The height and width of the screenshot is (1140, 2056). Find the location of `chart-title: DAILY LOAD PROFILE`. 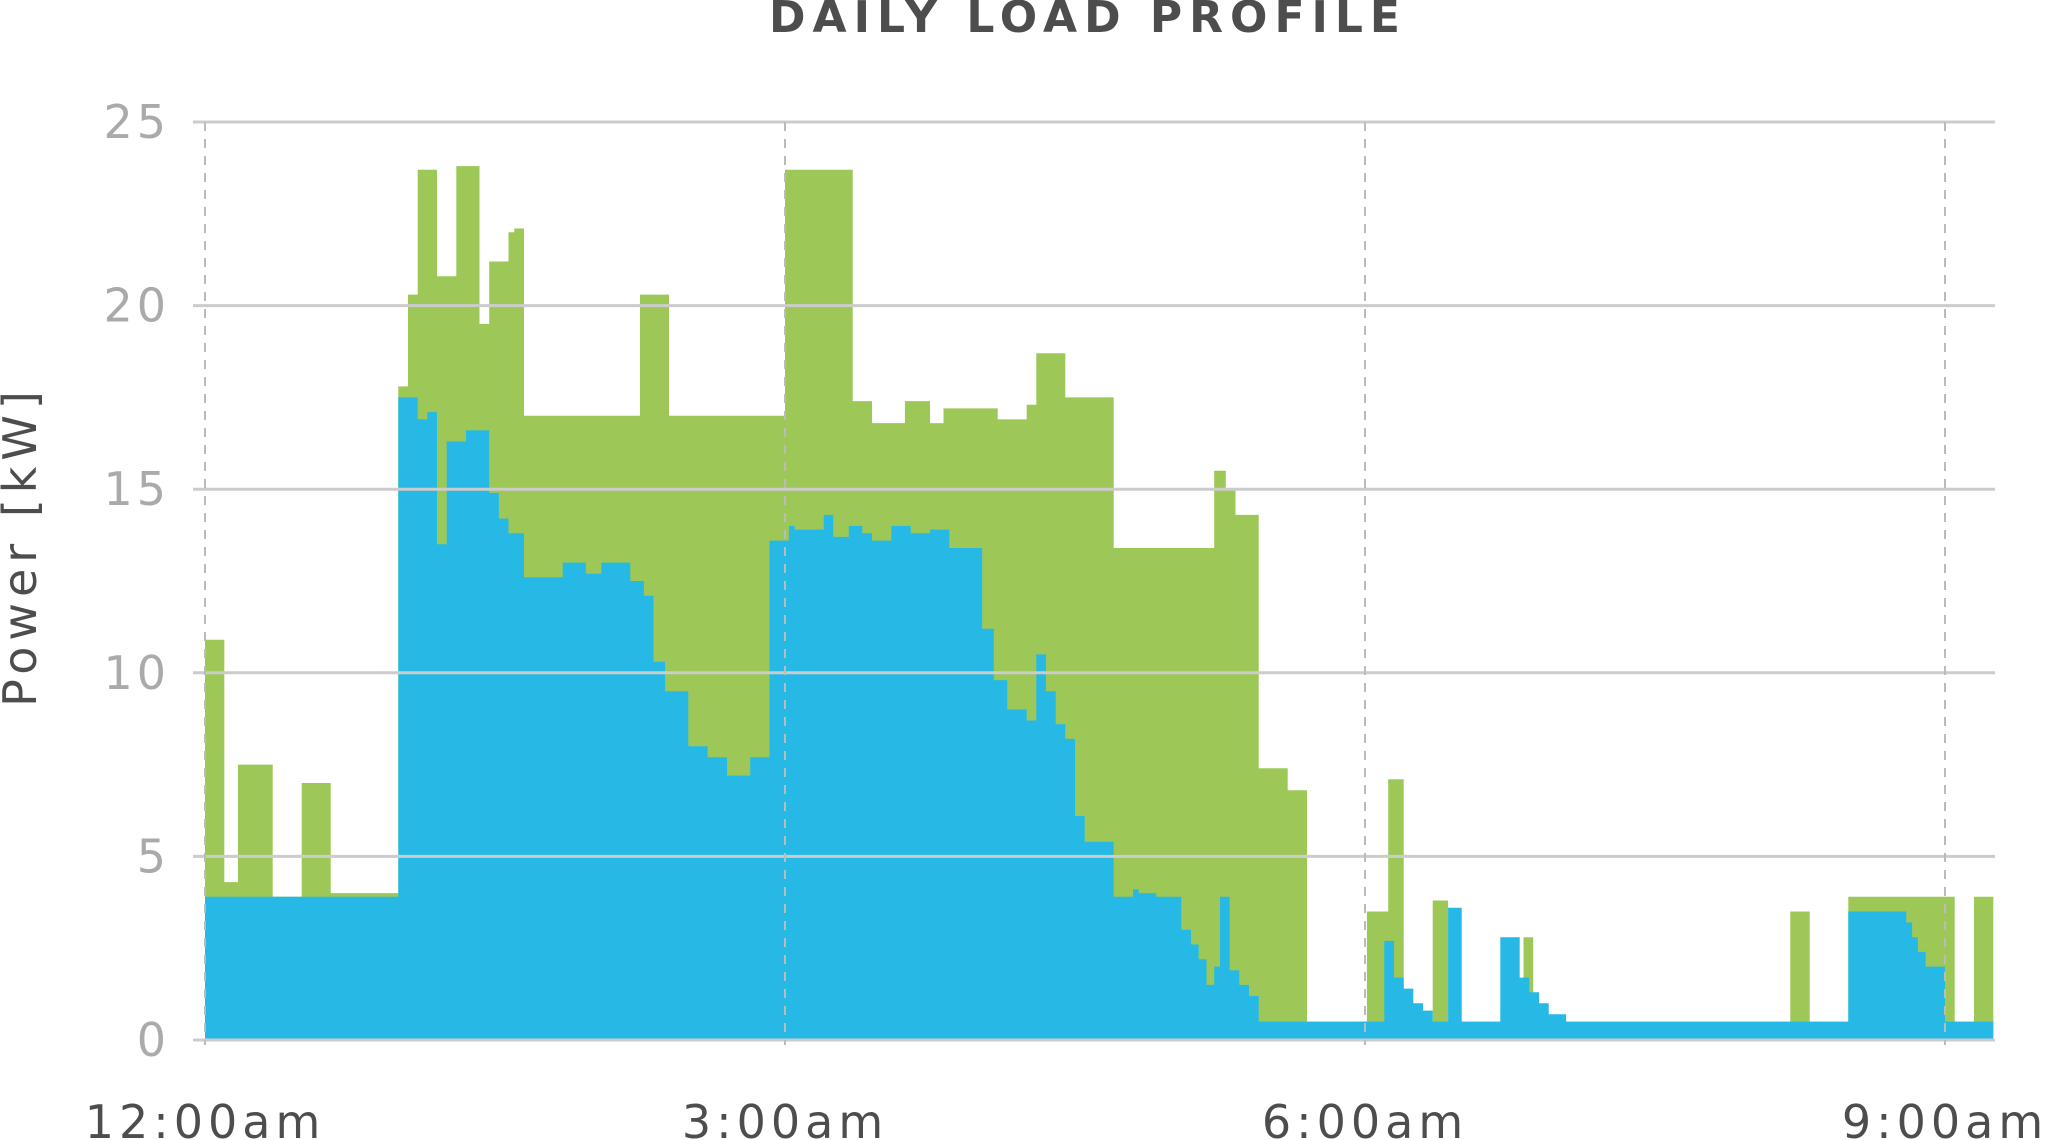

chart-title: DAILY LOAD PROFILE is located at coordinates (1088, 21).